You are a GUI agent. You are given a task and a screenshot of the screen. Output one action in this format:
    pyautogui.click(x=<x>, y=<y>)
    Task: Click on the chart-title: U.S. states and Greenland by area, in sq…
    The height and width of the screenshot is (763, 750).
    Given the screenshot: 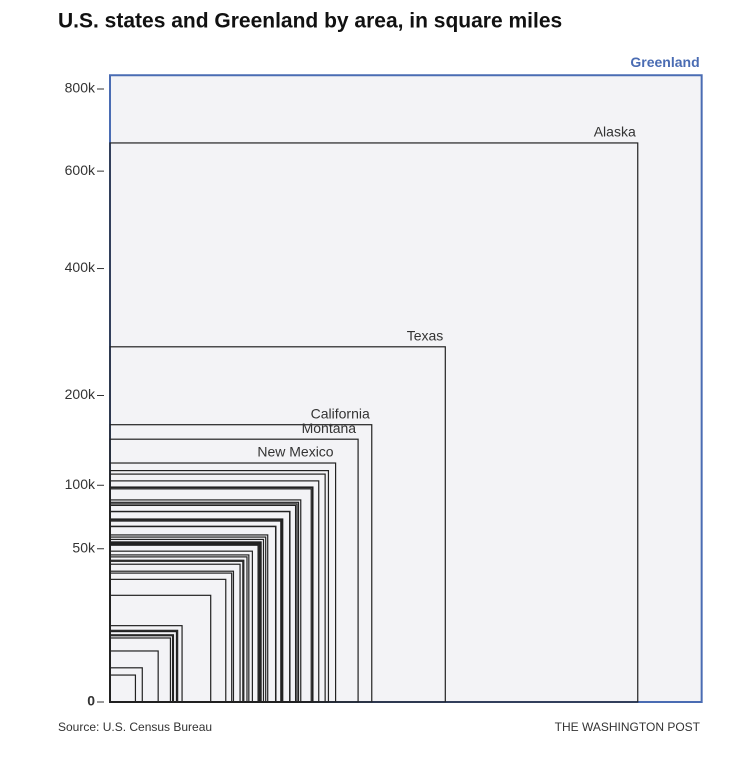 What is the action you would take?
    pyautogui.click(x=310, y=21)
    